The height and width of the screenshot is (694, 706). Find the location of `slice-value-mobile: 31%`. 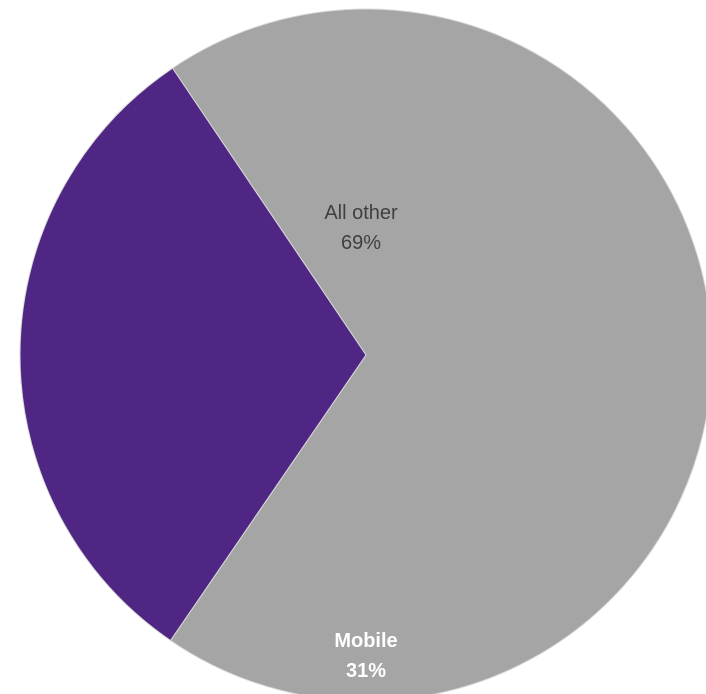

slice-value-mobile: 31% is located at coordinates (366, 671).